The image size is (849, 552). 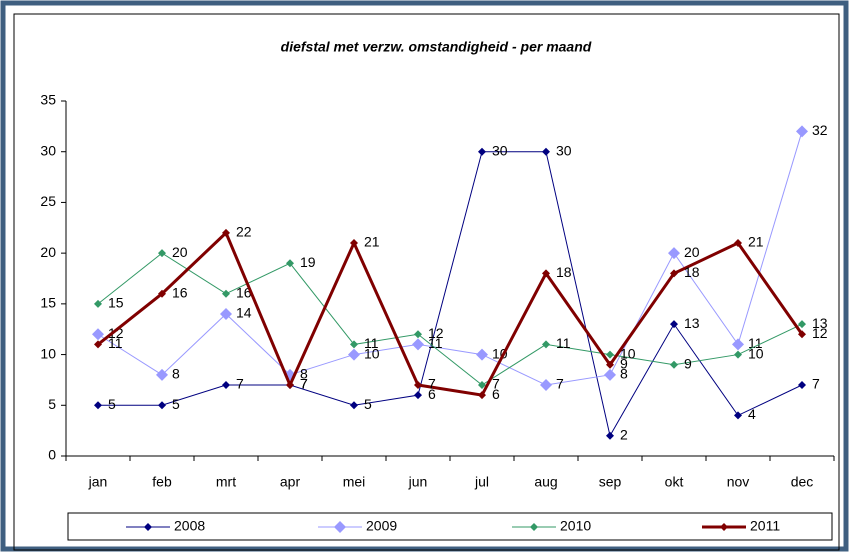 What do you see at coordinates (290, 482) in the screenshot?
I see `x-tick-label: apr` at bounding box center [290, 482].